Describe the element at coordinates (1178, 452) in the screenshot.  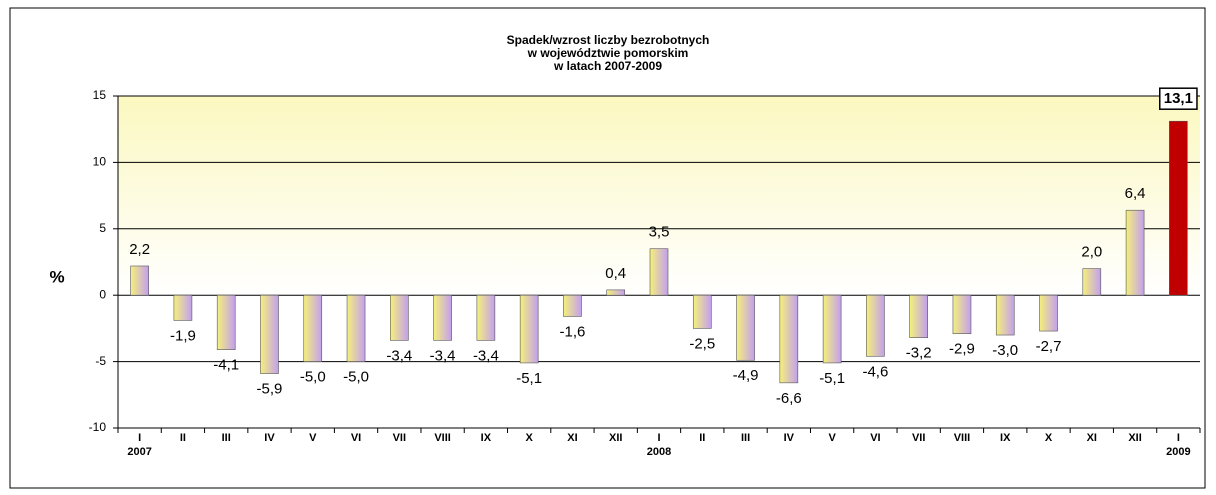
I see `x-group-label: 2009` at that location.